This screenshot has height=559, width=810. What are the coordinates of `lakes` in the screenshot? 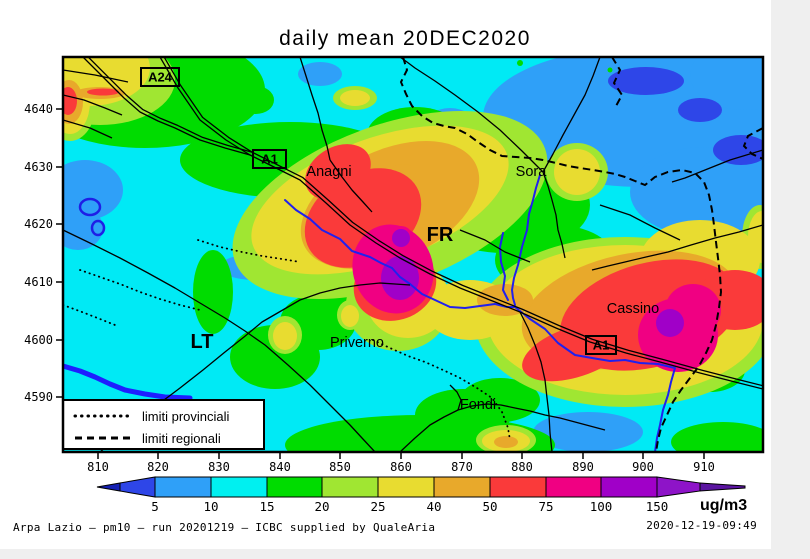 It's located at (92, 217).